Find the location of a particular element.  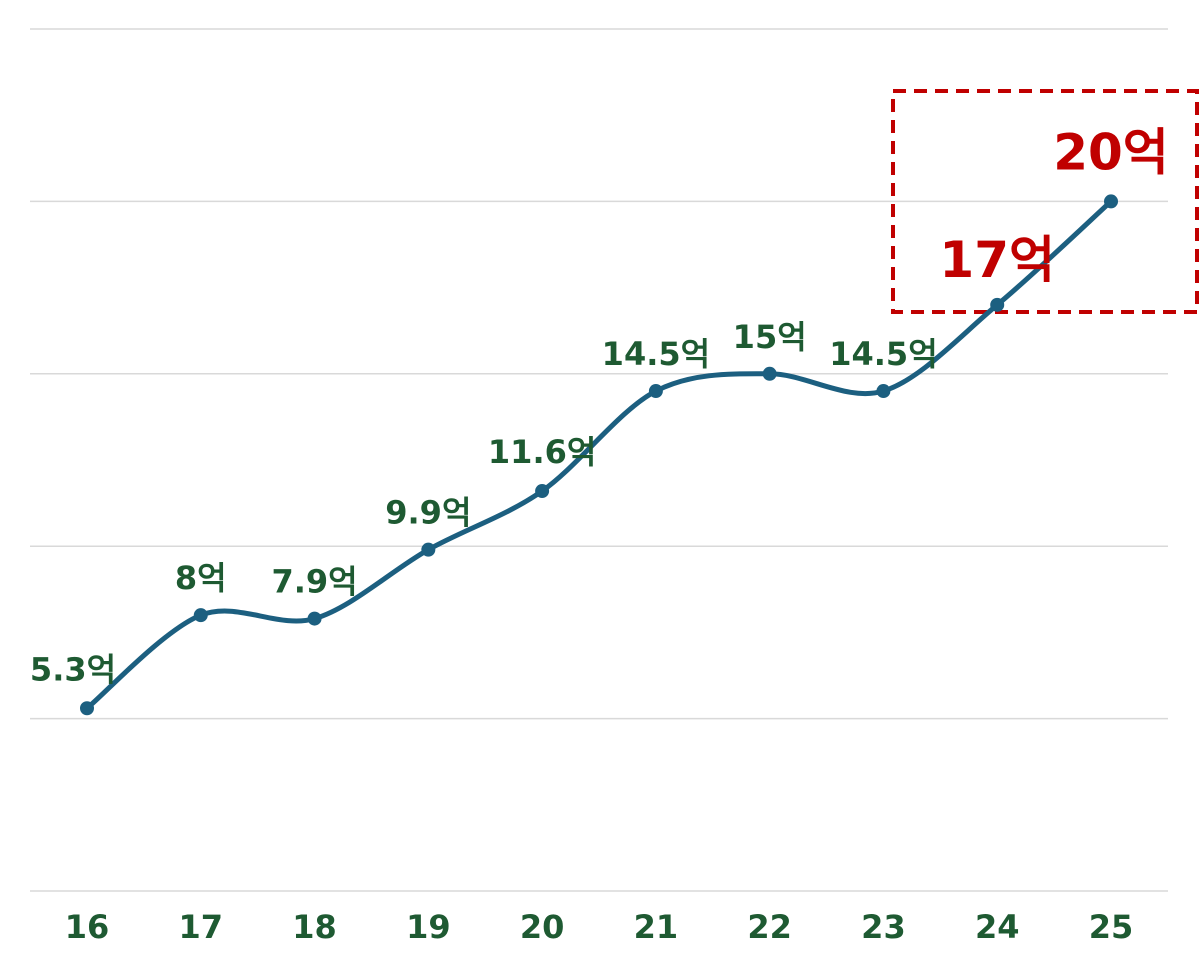

x-axis-ticks: 16 17 18 19 20 21 22 23 24 25 is located at coordinates (599, 927).